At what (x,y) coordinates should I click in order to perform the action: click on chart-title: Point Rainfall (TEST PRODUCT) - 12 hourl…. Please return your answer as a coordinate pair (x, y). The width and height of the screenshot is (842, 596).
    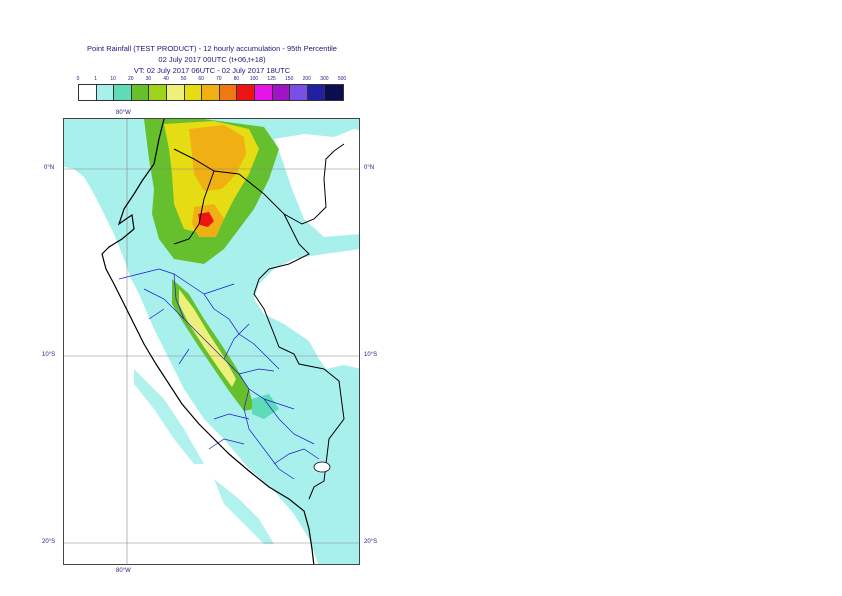
    Looking at the image, I should click on (212, 48).